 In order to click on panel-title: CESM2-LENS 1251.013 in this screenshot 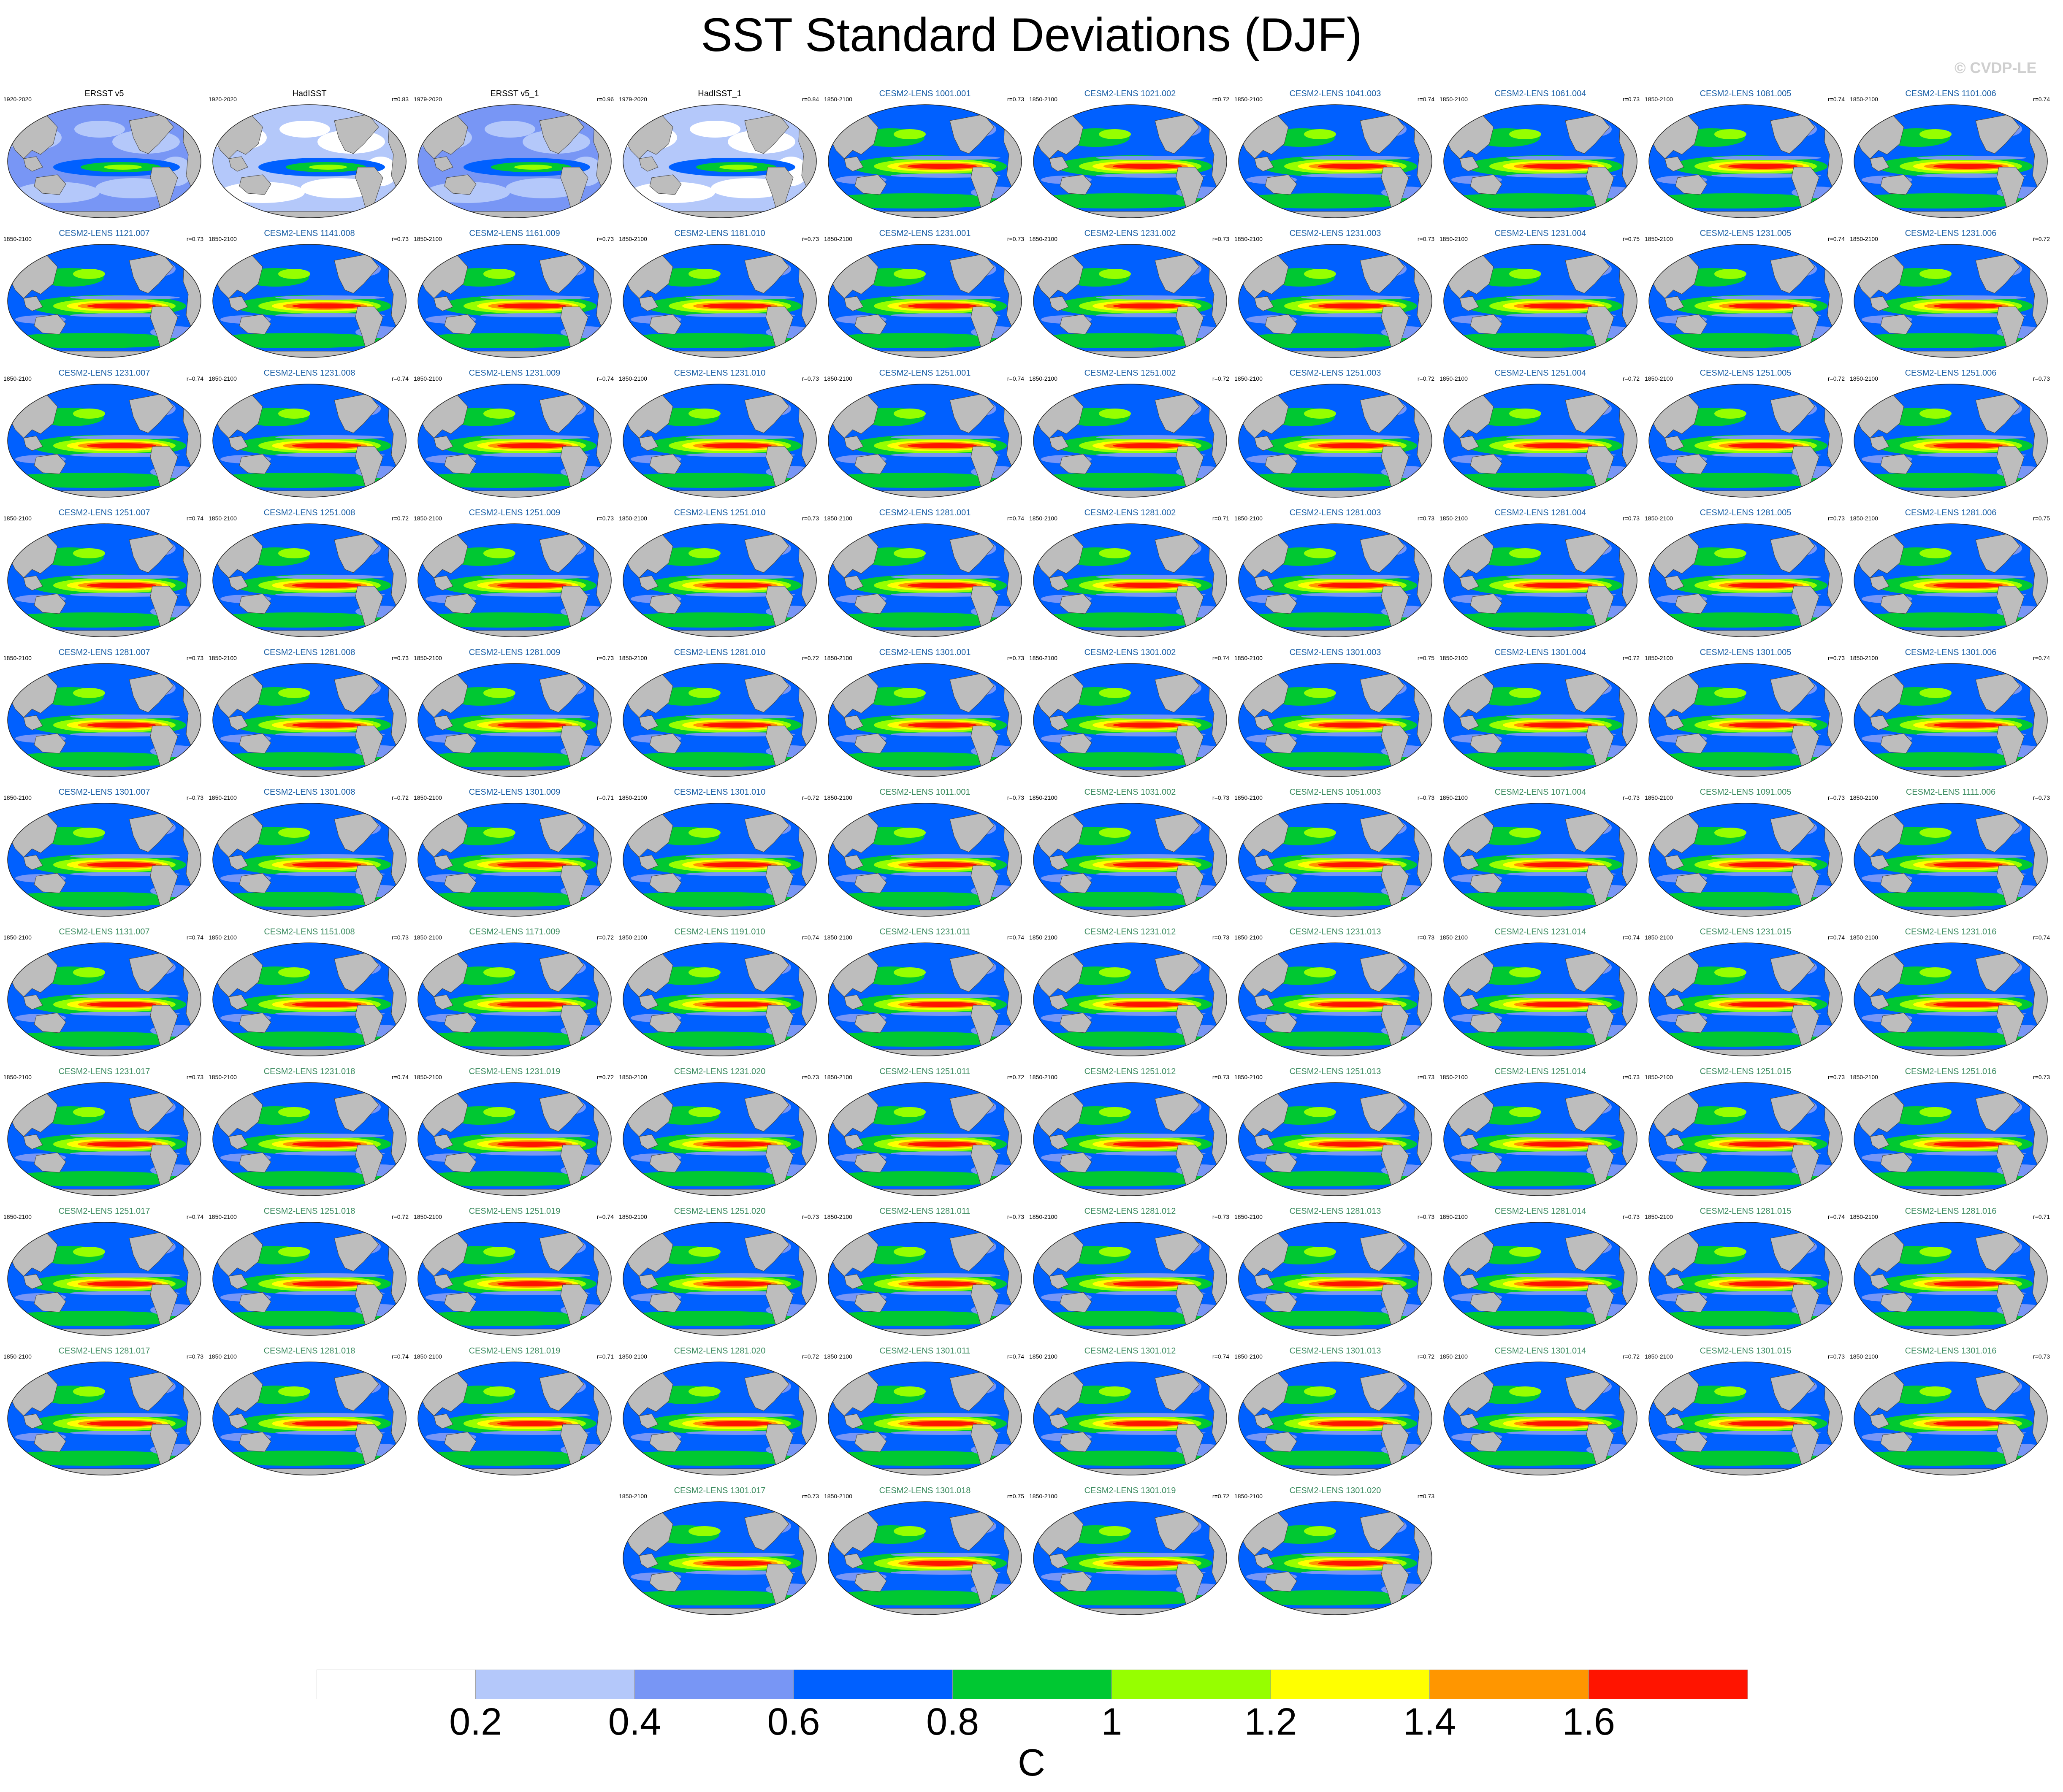, I will do `click(1335, 1071)`.